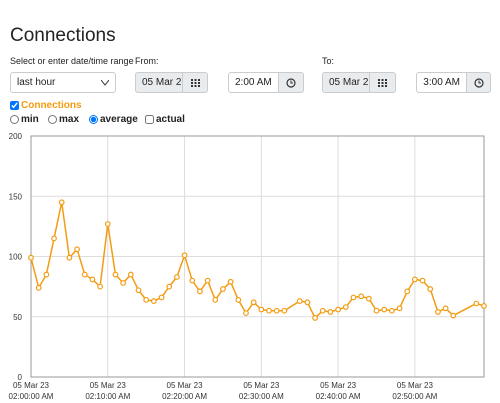 The width and height of the screenshot is (500, 403). I want to click on mode-option: max, so click(63, 119).